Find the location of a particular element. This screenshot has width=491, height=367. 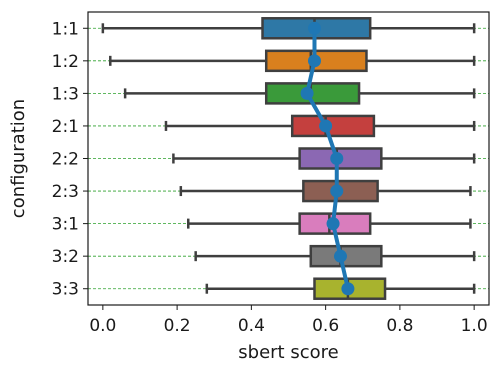

x-tick-labels: 0.0 0.2 0.4 0.6 0.8 1.0 is located at coordinates (288, 320).